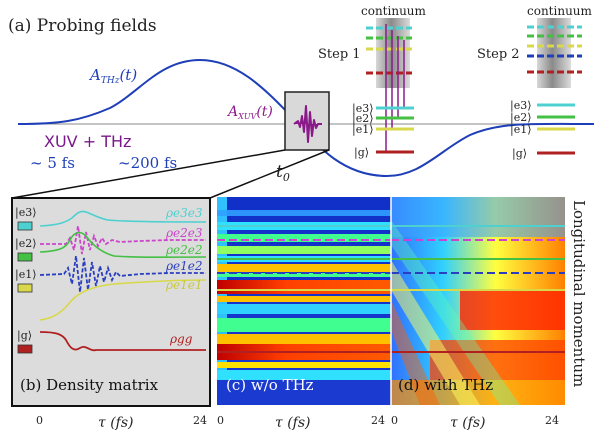  Describe the element at coordinates (123, 245) in the screenshot. I see `curve-rho-e2e2` at that location.